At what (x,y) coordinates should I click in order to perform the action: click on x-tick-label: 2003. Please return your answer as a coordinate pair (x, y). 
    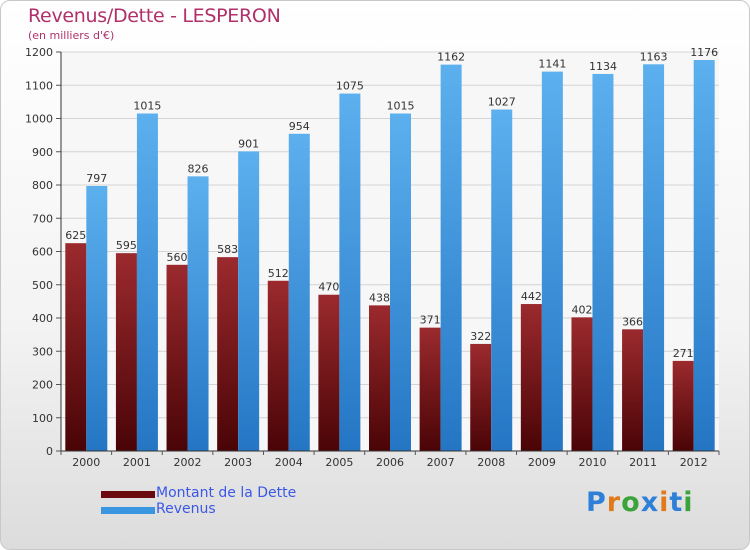
    Looking at the image, I should click on (238, 462).